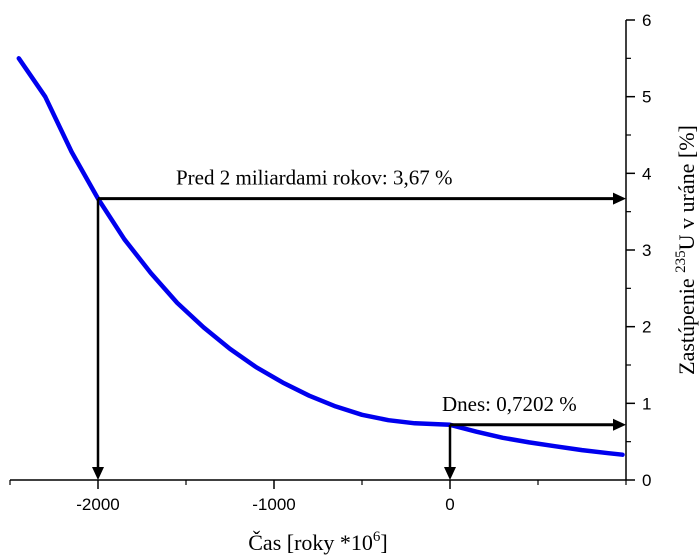 The image size is (699, 558). I want to click on annotation-label: Pred 2 miliardami rokov: 3,67 %, so click(314, 178).